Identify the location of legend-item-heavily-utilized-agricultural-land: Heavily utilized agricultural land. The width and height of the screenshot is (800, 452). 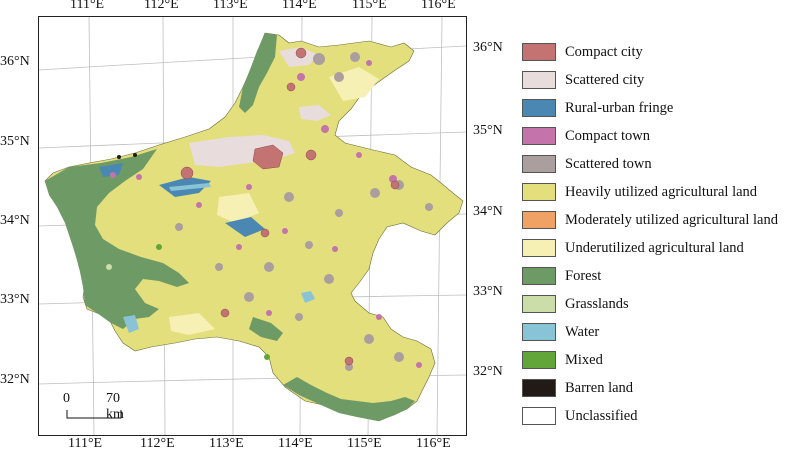
(639, 192).